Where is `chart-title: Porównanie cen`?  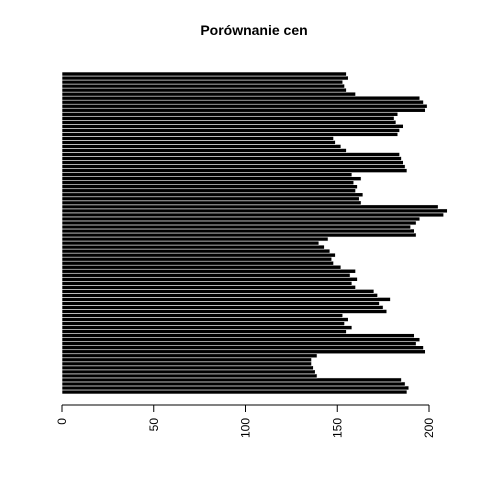 chart-title: Porównanie cen is located at coordinates (253, 30).